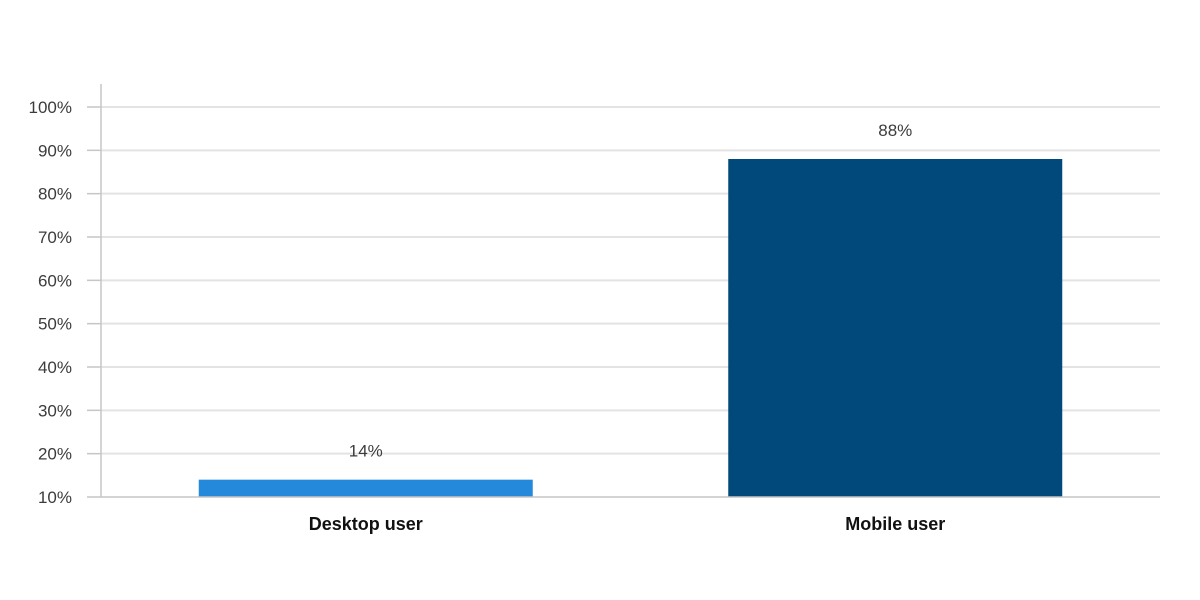  I want to click on y-tick-label: 50%, so click(55, 324).